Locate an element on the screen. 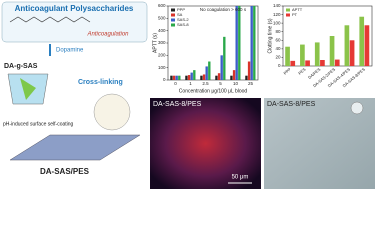 Image resolution: width=375 pixels, height=240 pixels. membrane is located at coordinates (75, 147).